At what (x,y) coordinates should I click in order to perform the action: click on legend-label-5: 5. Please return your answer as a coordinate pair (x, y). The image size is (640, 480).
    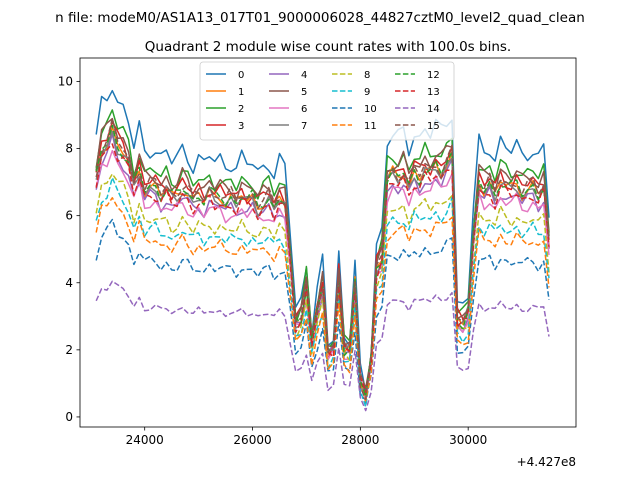
    Looking at the image, I should click on (304, 92).